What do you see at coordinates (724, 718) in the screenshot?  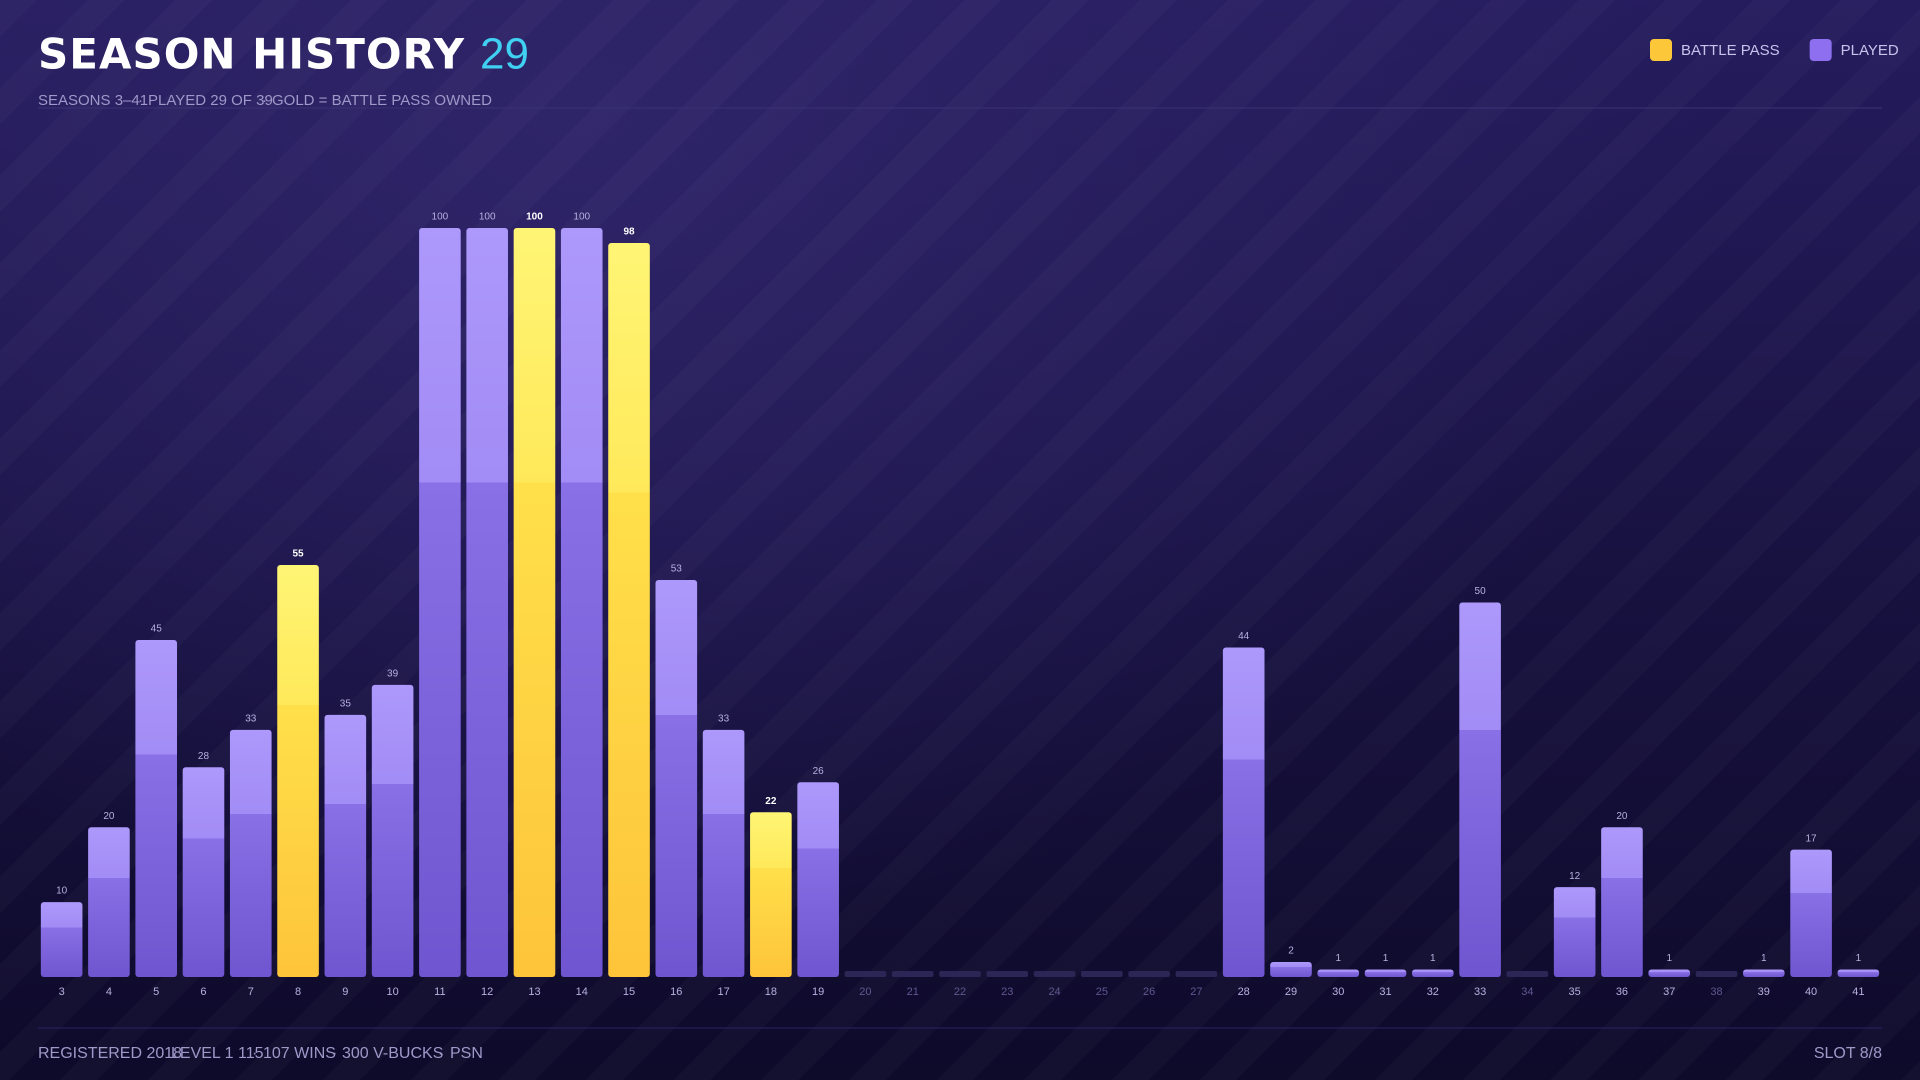 I see `value-label: 33` at bounding box center [724, 718].